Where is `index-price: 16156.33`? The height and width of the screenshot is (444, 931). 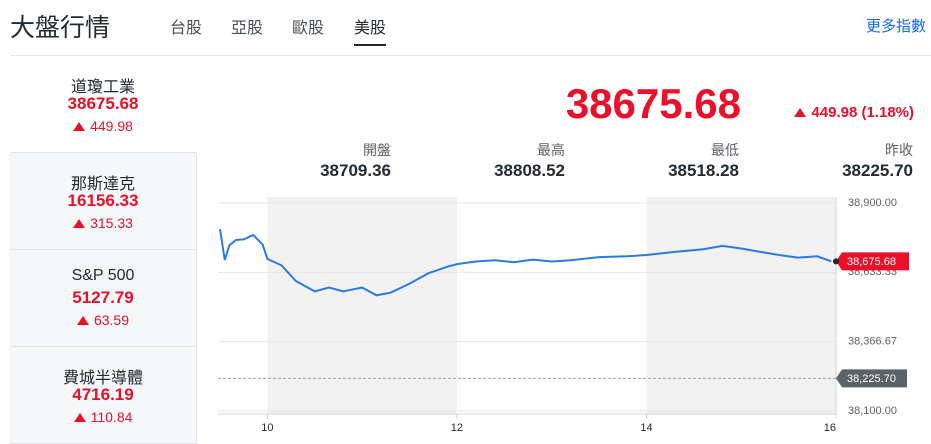
index-price: 16156.33 is located at coordinates (103, 200).